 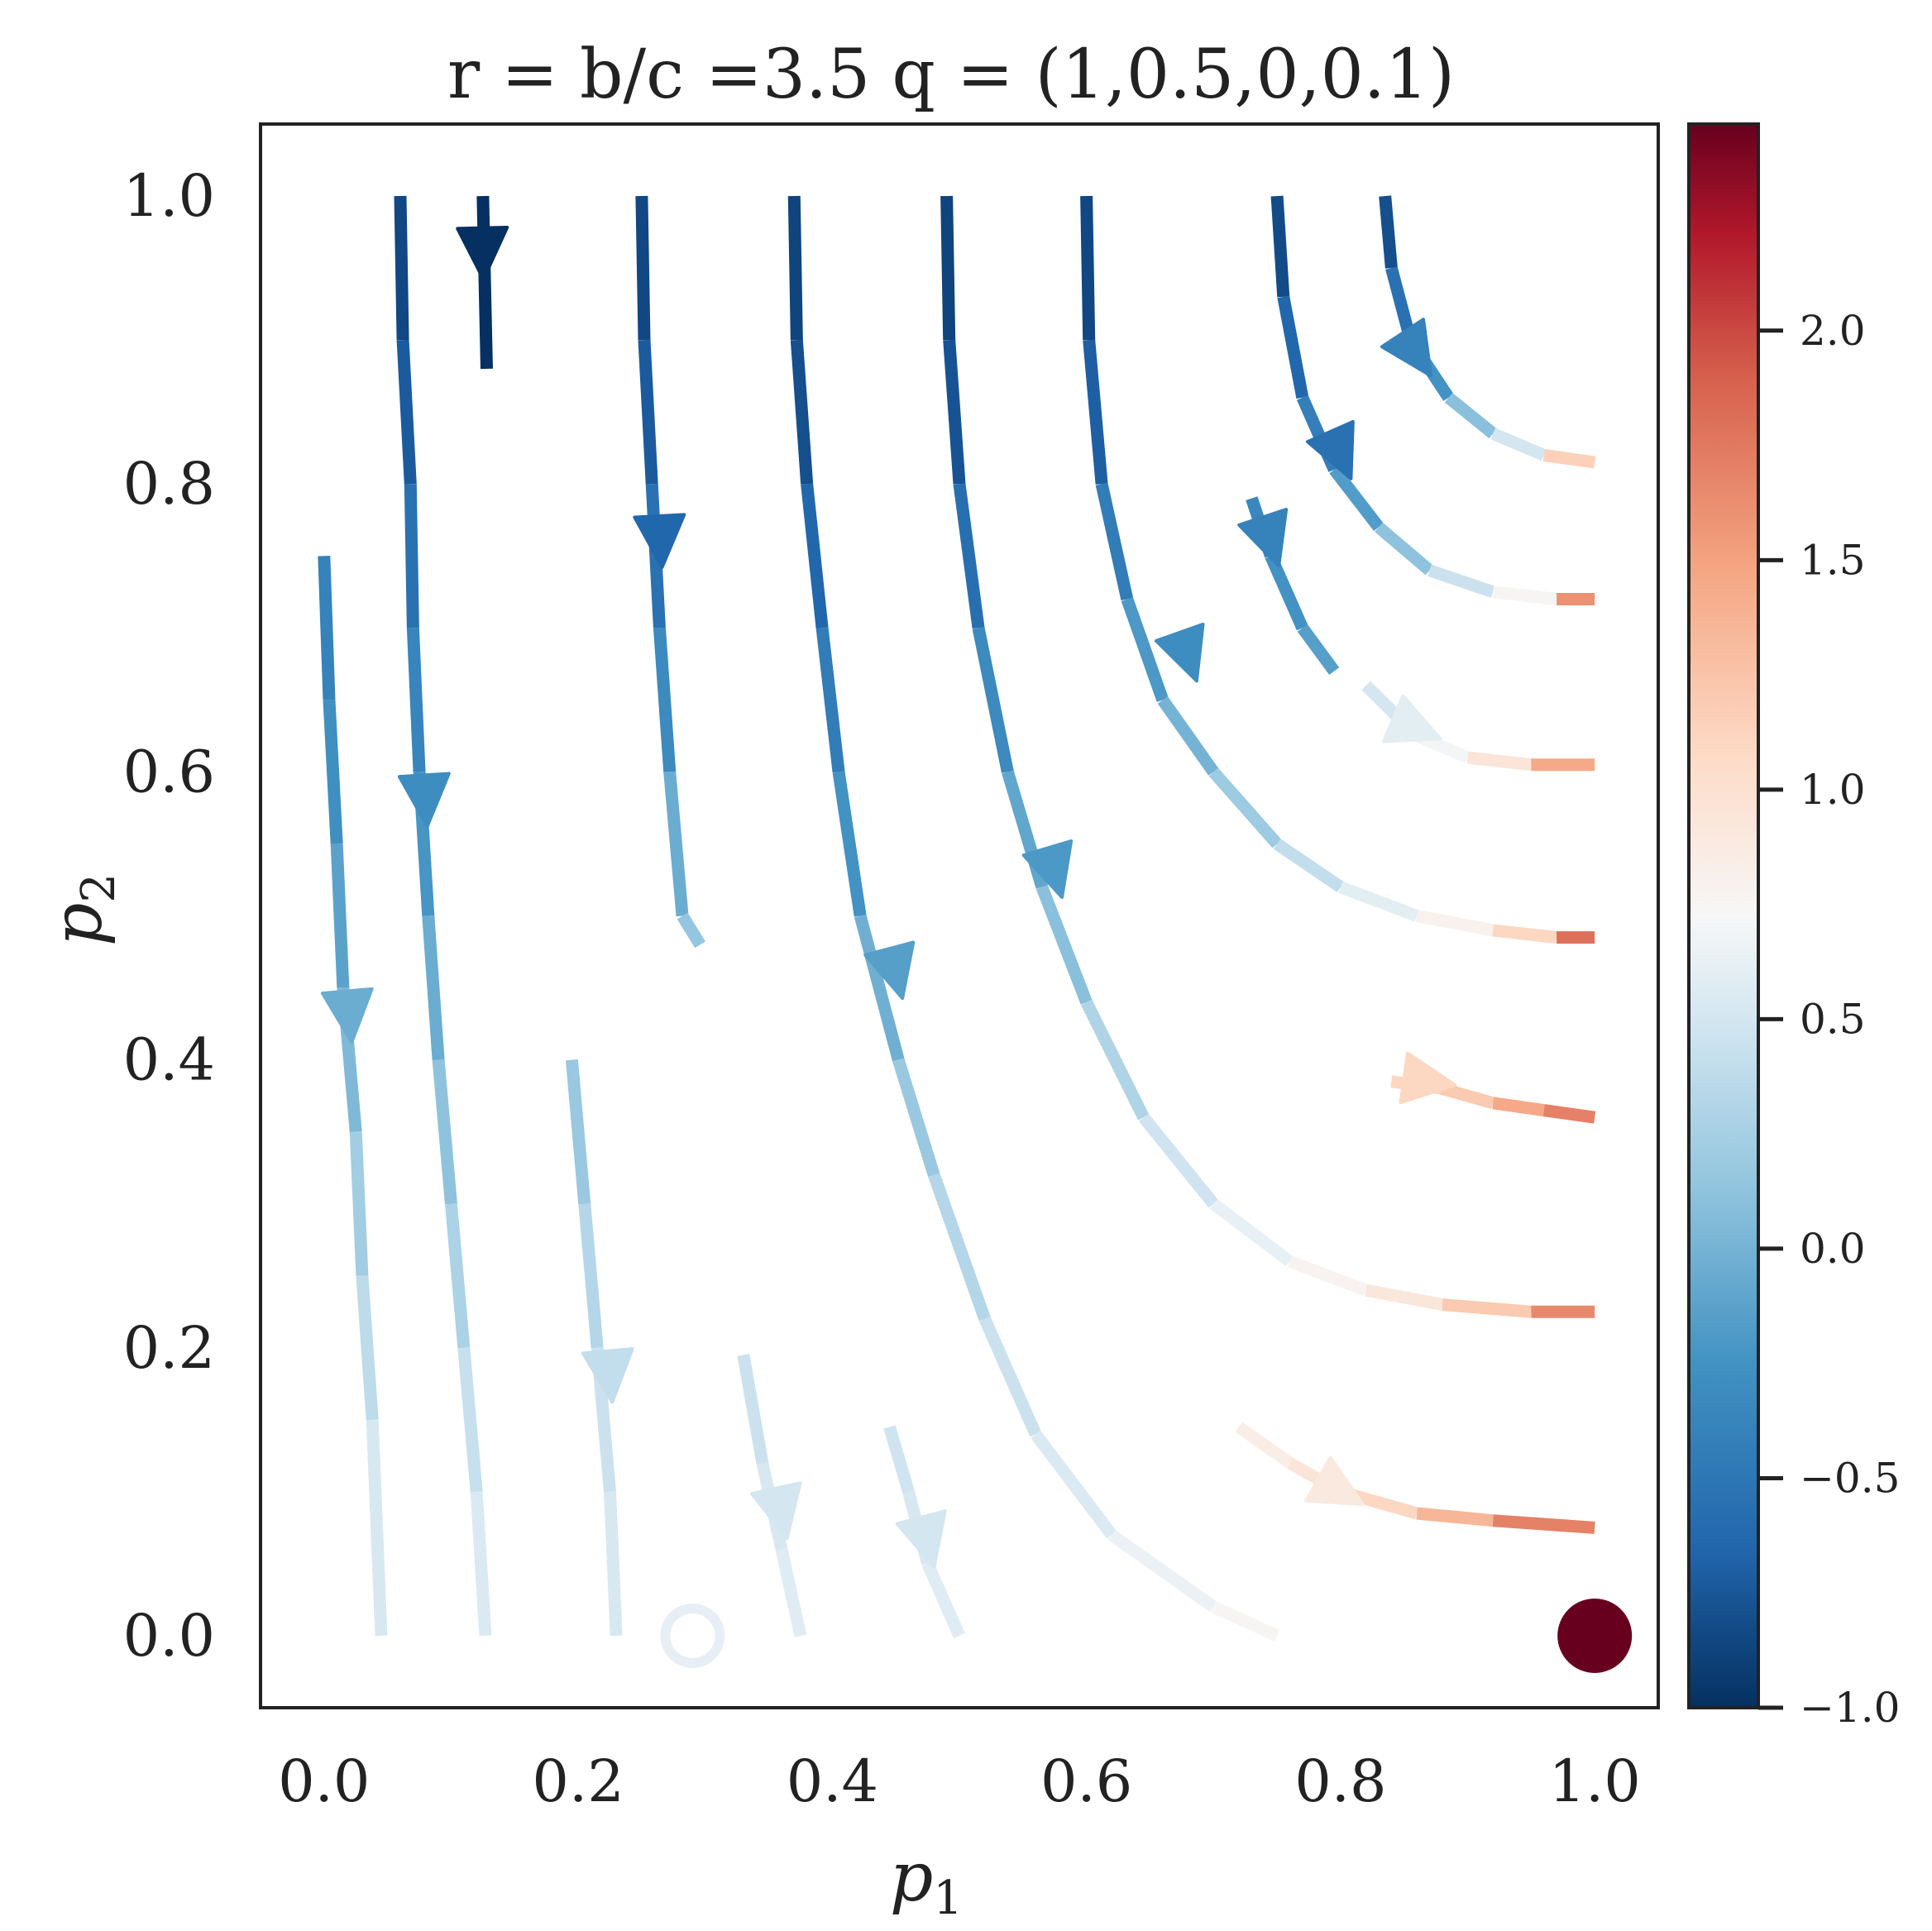 I want to click on x-axis: 0.0 0.2 0.4 0.6 0.8 1.0, so click(x=959, y=1781).